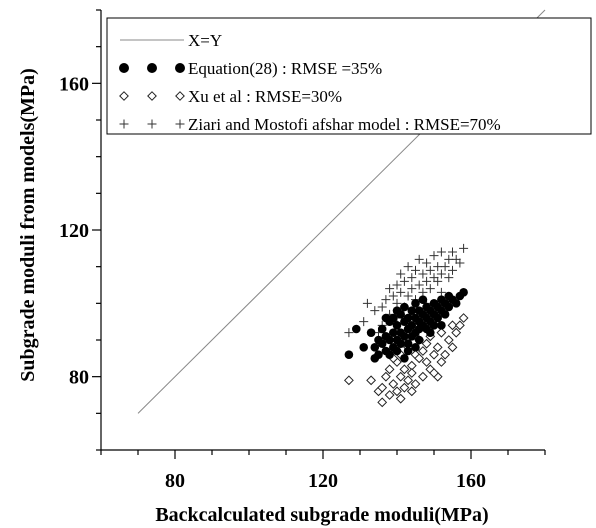 The height and width of the screenshot is (528, 596). I want to click on legend-label-equation-28: Equation(28) : RMSE =35%, so click(285, 68).